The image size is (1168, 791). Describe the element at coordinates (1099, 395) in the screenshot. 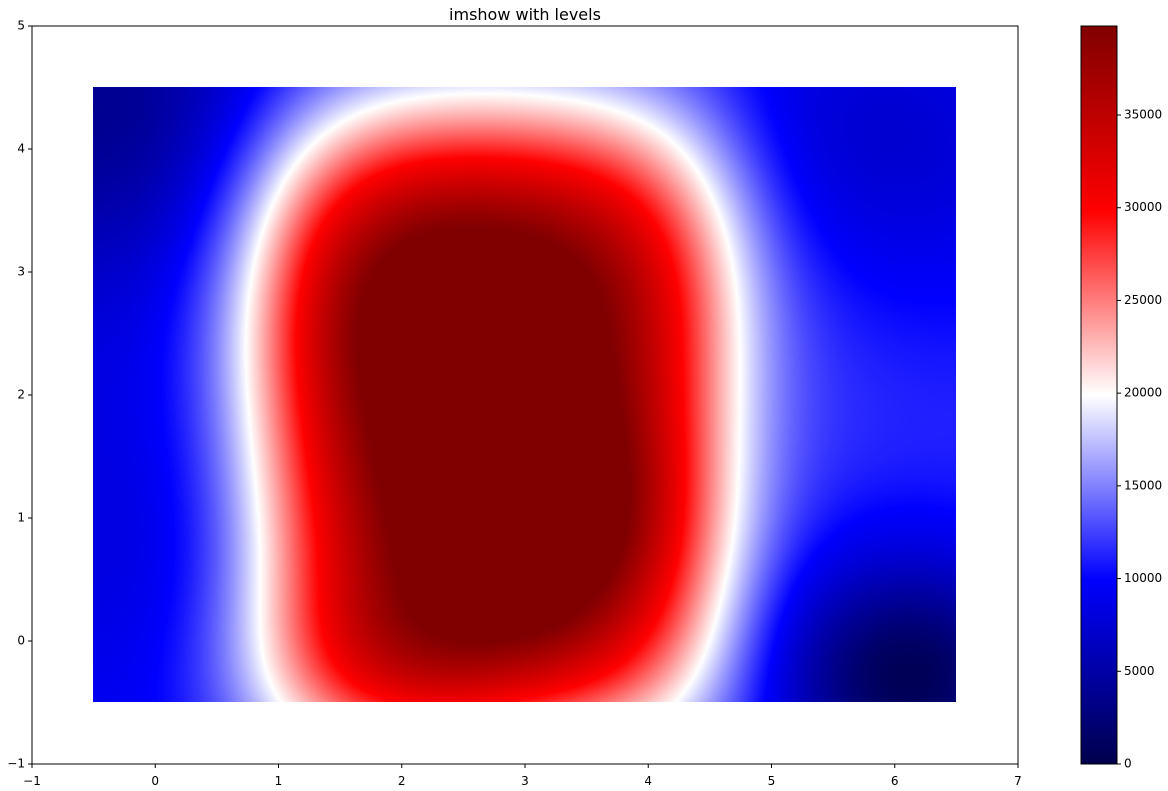

I see `colorbar` at that location.